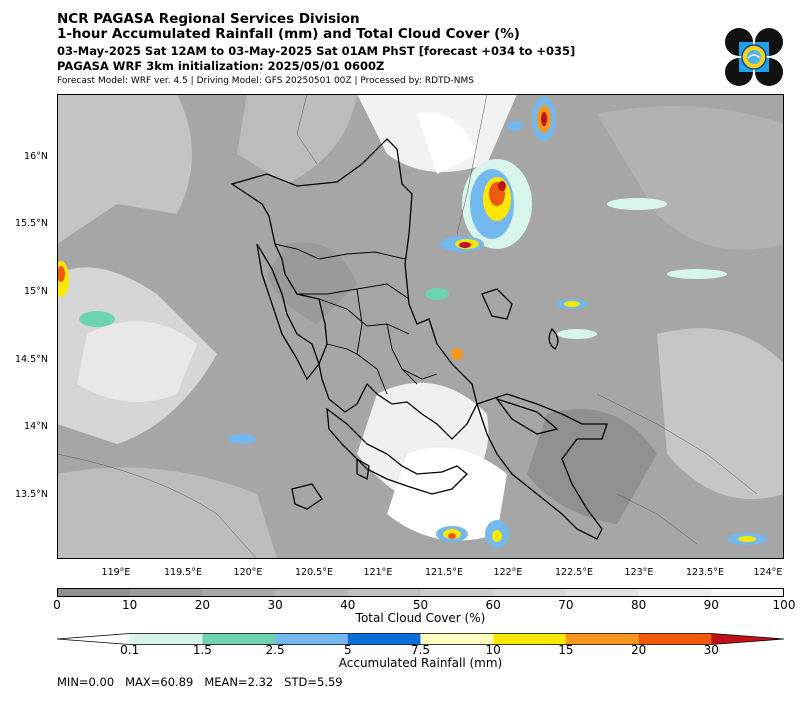 Image resolution: width=808 pixels, height=701 pixels. Describe the element at coordinates (356, 319) in the screenshot. I see `province-boundaries` at that location.